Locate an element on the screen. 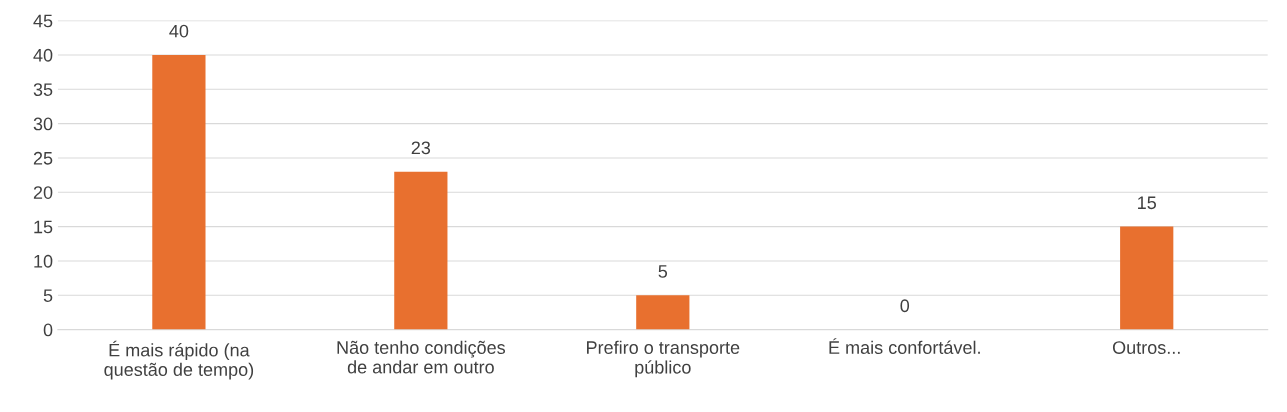  y-tick-label: 10 is located at coordinates (43, 261).